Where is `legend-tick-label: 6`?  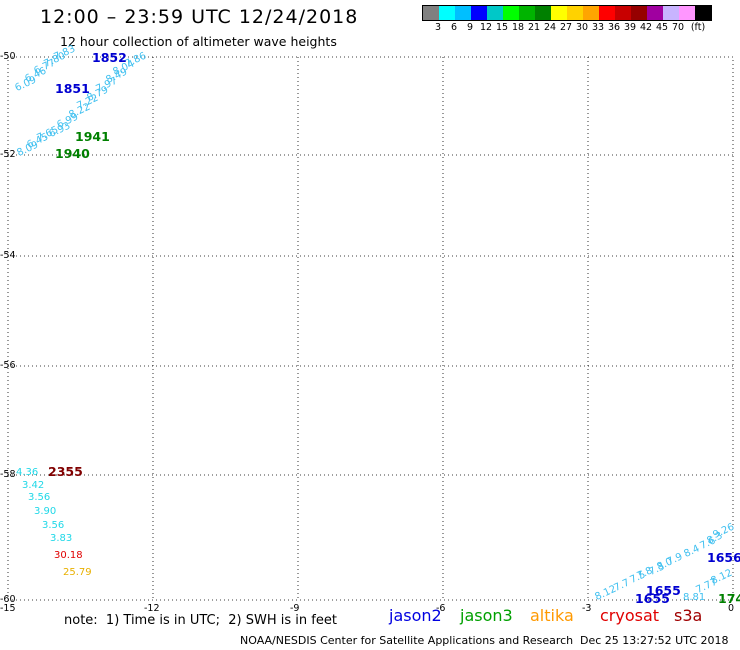 legend-tick-label: 6 is located at coordinates (454, 27).